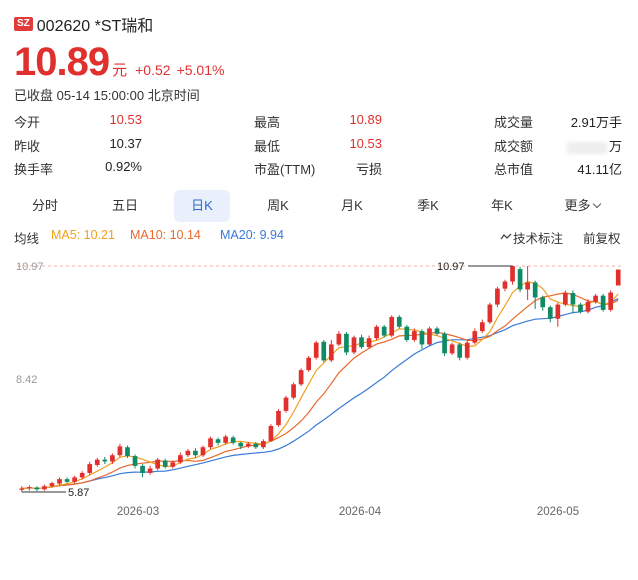  I want to click on tech-annotation-button: 技术标注, so click(531, 237).